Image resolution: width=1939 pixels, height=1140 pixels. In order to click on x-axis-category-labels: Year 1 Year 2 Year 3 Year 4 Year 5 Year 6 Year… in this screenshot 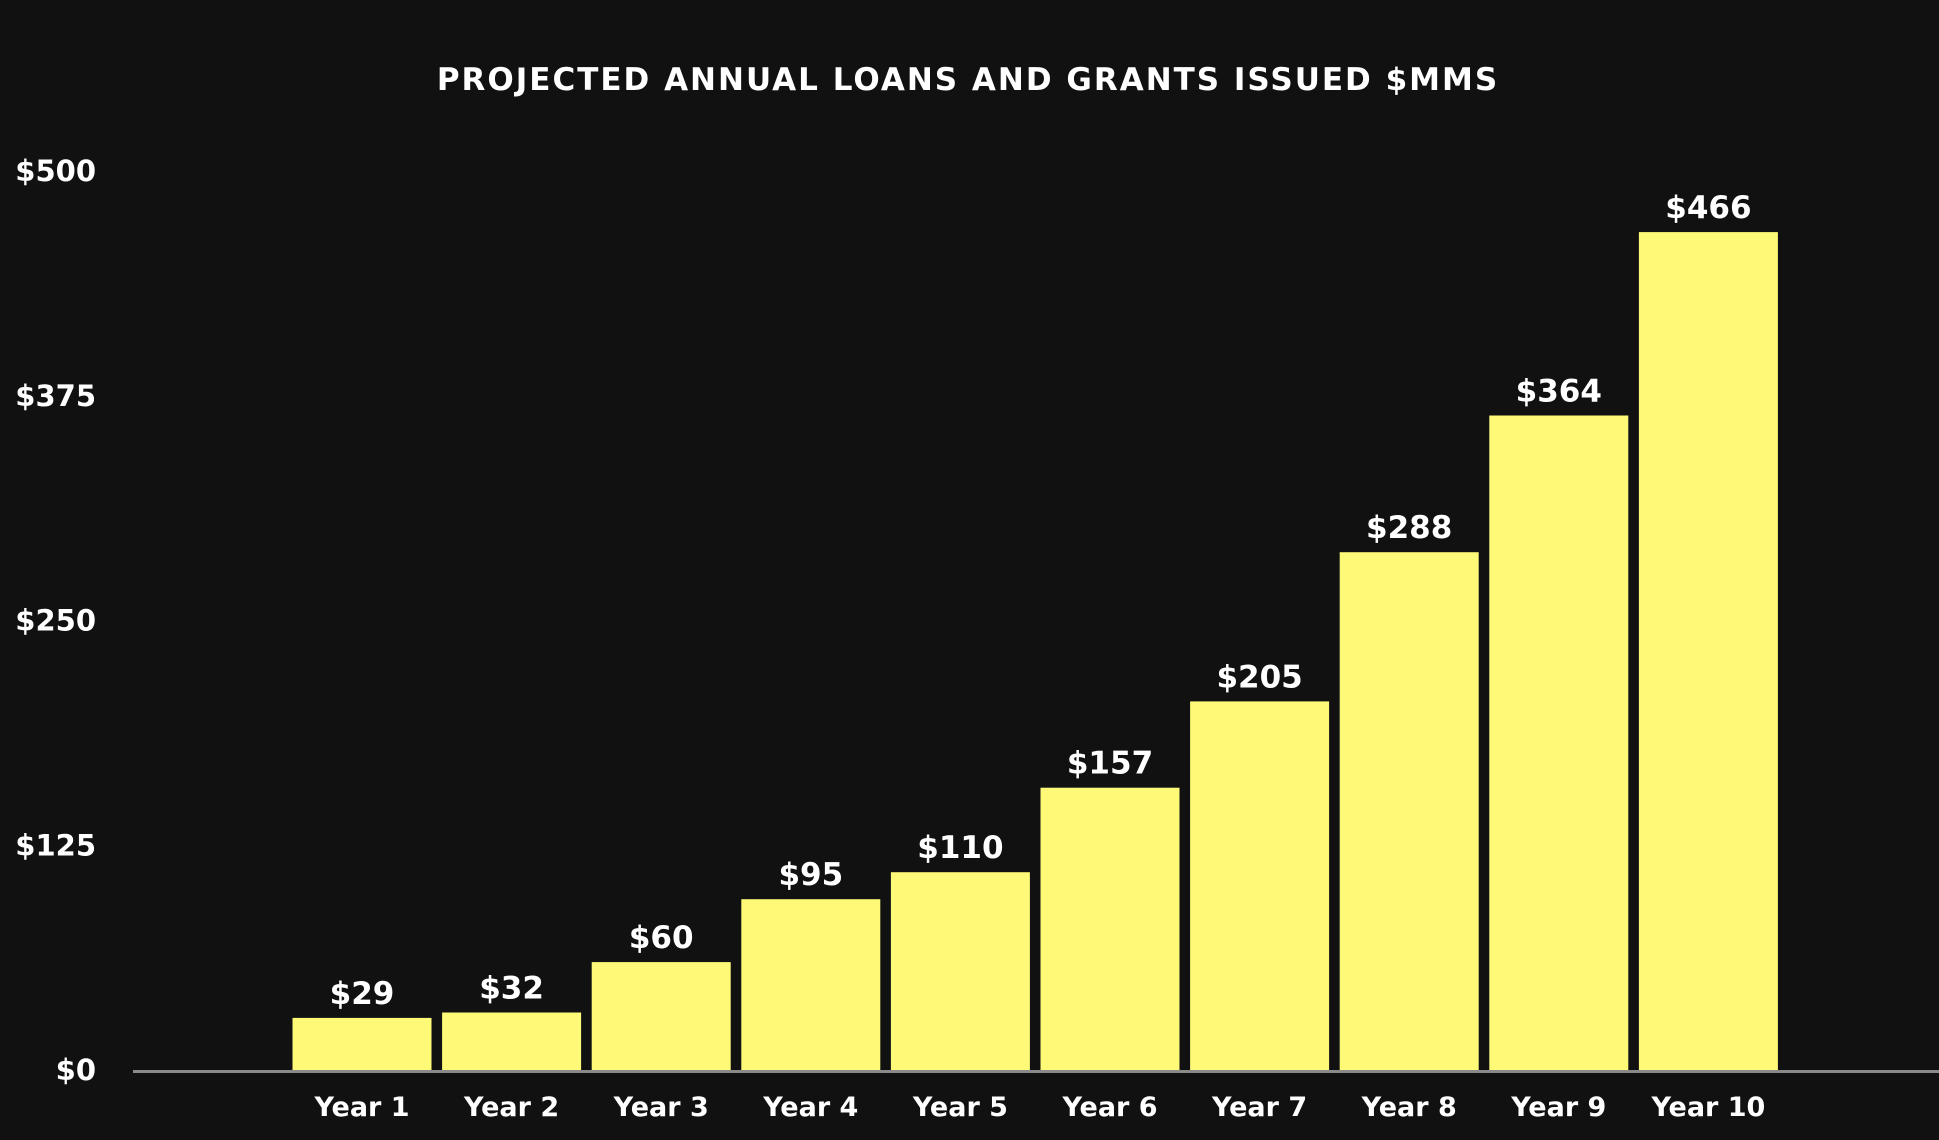, I will do `click(1039, 1107)`.